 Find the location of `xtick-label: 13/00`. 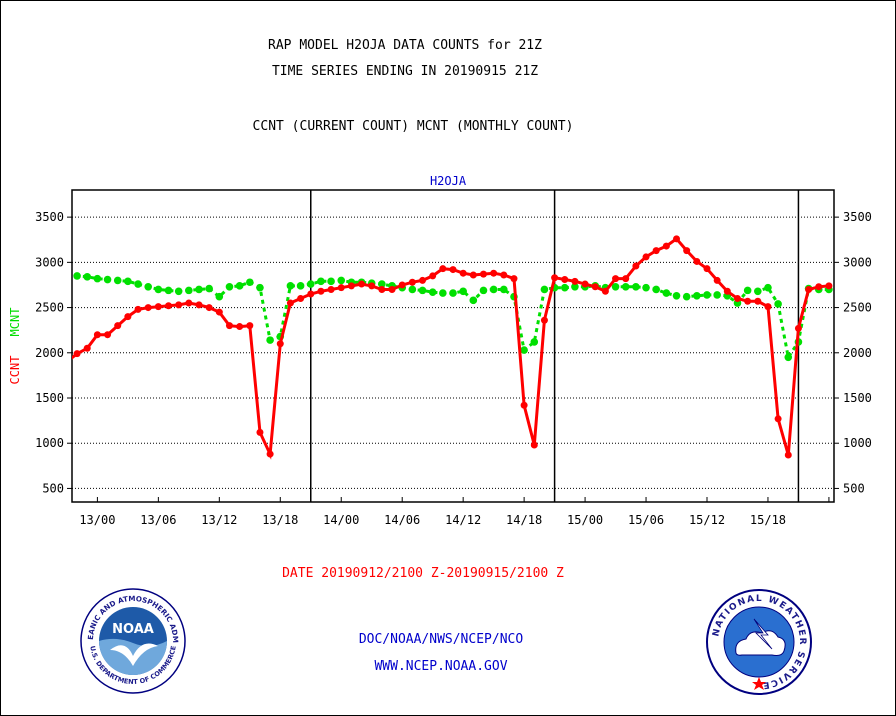

xtick-label: 13/00 is located at coordinates (97, 520).